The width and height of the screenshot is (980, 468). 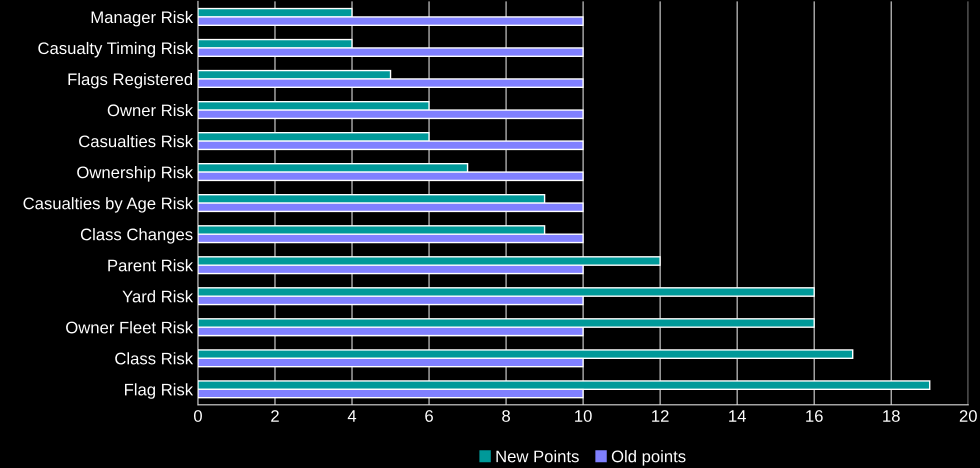 I want to click on y-tick-label: Parent Risk, so click(x=151, y=265).